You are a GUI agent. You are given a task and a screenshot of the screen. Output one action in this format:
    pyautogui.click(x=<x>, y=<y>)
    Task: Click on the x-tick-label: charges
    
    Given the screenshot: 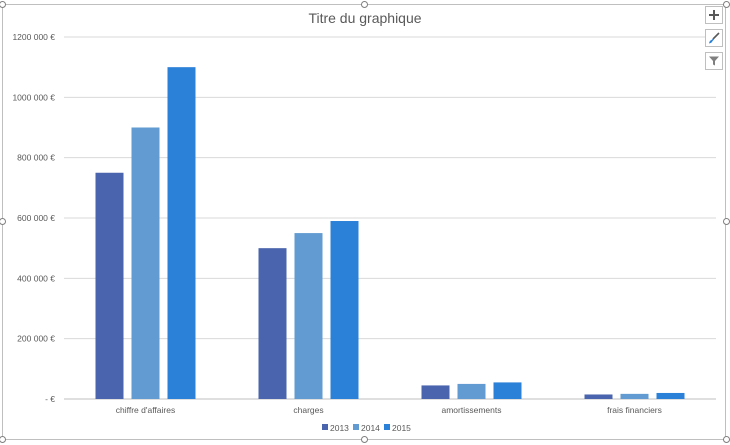 What is the action you would take?
    pyautogui.click(x=308, y=410)
    